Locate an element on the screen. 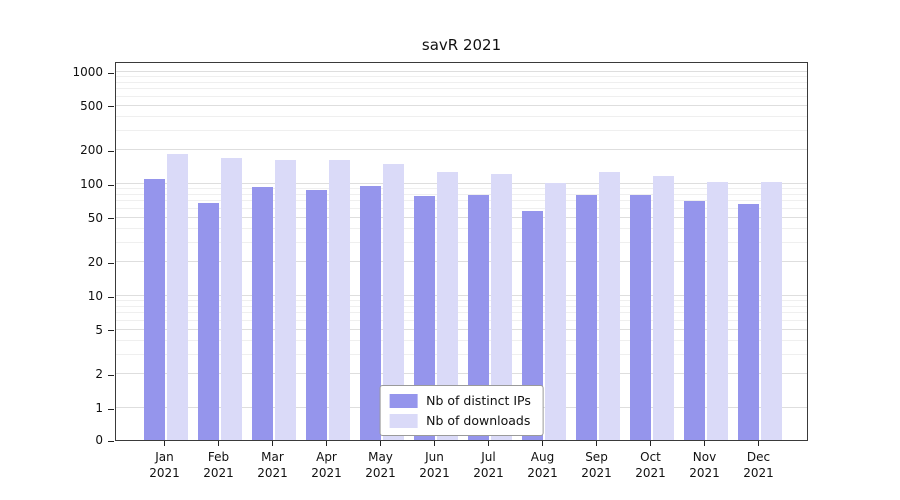 This screenshot has height=500, width=900. bar-downloads-dec is located at coordinates (771, 311).